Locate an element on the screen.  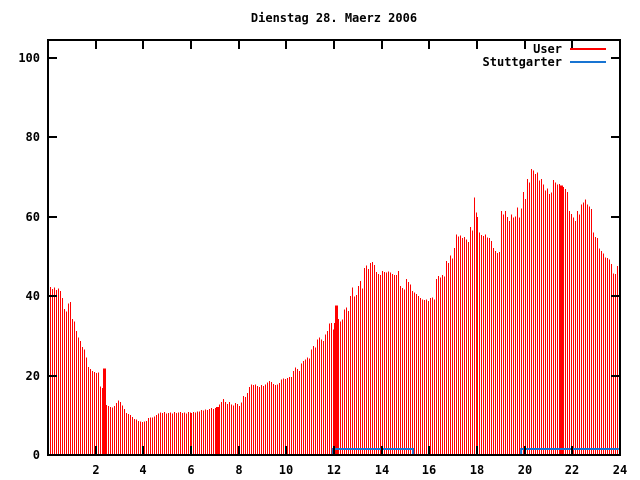
legend: User Stuttgarter is located at coordinates (544, 55).